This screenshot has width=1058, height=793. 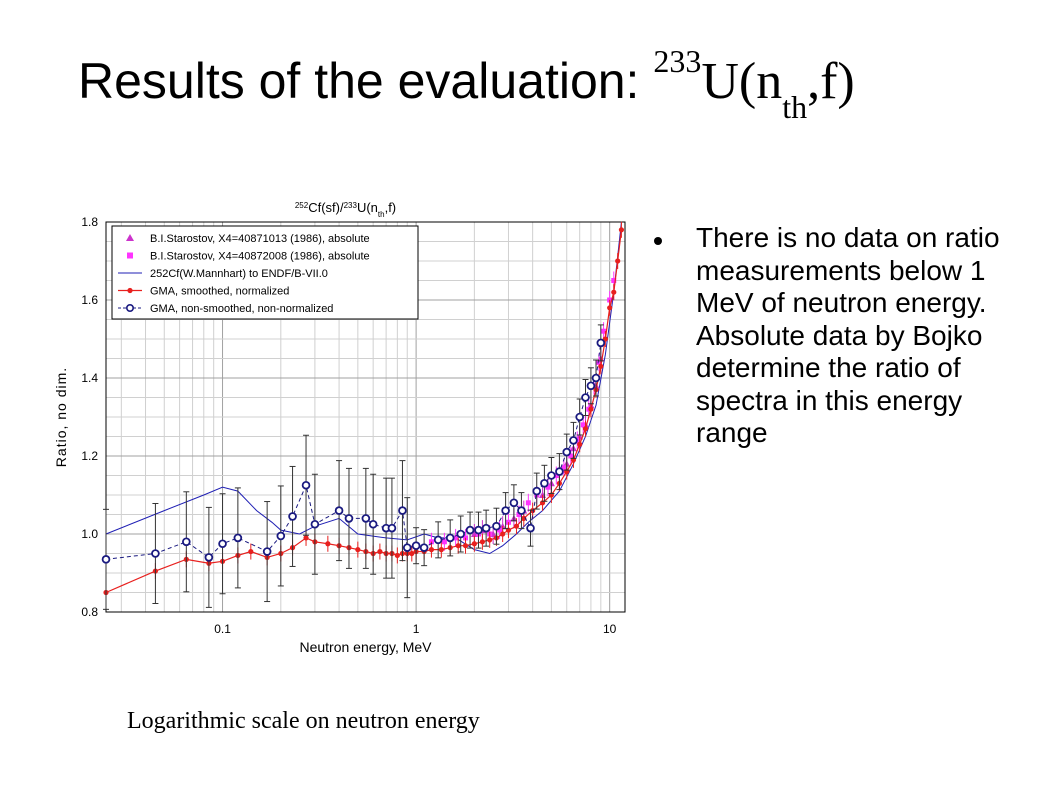 What do you see at coordinates (831, 81) in the screenshot?
I see `title-reaction-end: ,f)` at bounding box center [831, 81].